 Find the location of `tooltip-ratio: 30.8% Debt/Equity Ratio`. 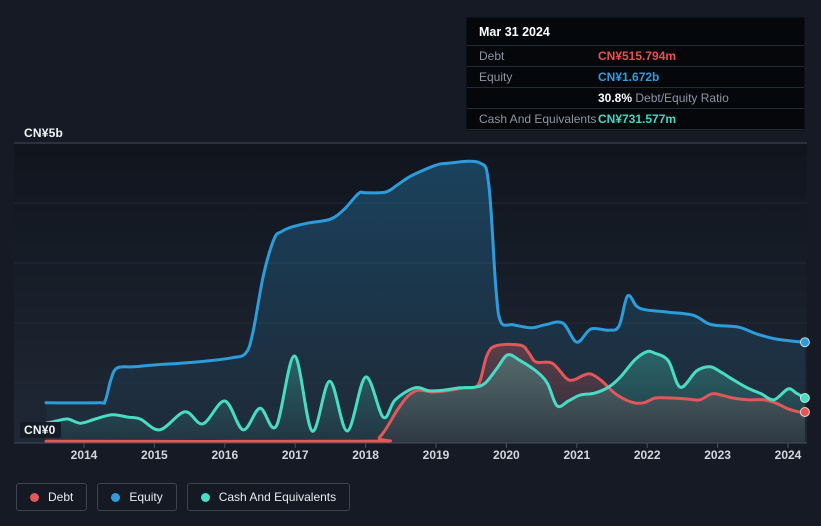

tooltip-ratio: 30.8% Debt/Equity Ratio is located at coordinates (663, 98).